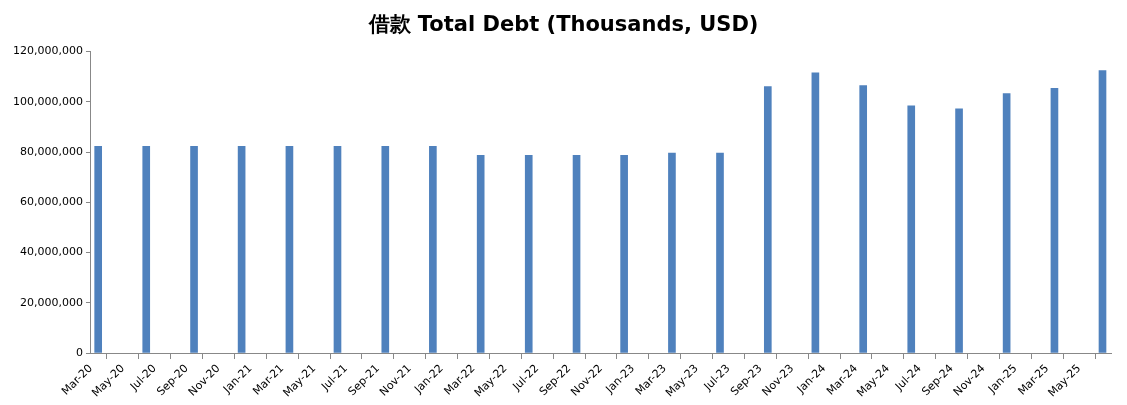 Image resolution: width=1127 pixels, height=405 pixels. Describe the element at coordinates (79, 352) in the screenshot. I see `y-tick-label: 0` at that location.